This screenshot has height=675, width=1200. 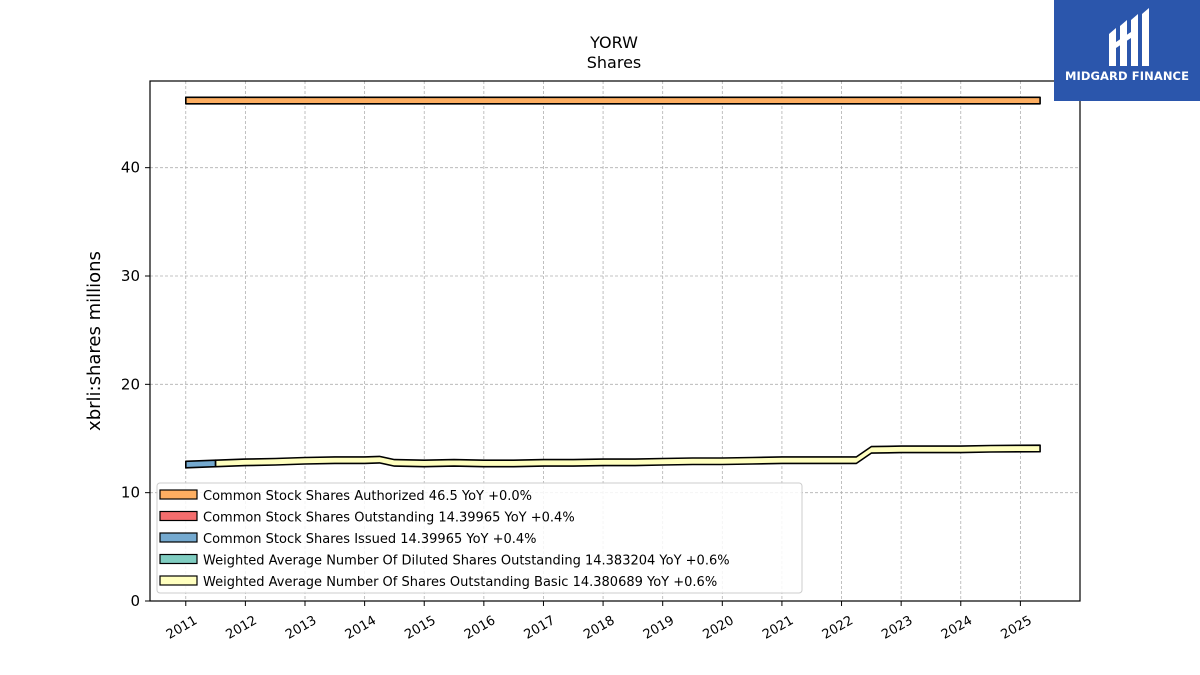 What do you see at coordinates (420, 628) in the screenshot?
I see `x-tick-label: 2015` at bounding box center [420, 628].